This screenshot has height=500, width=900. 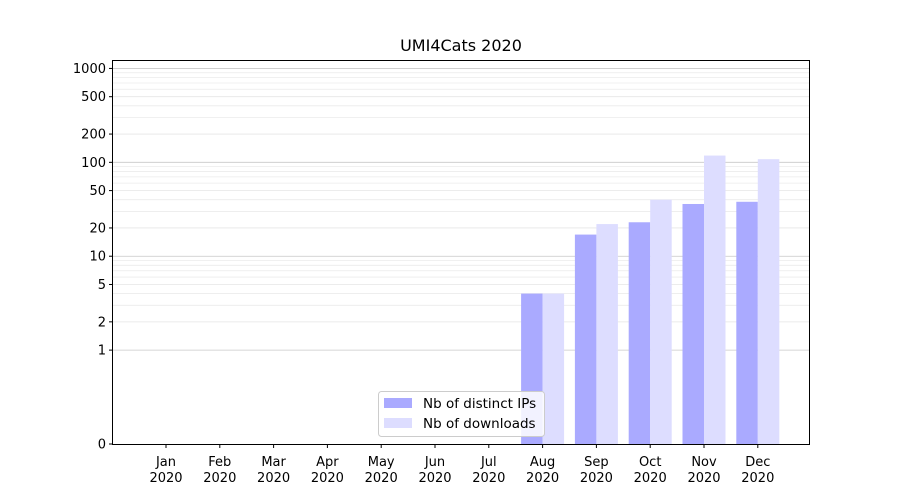 I want to click on bar-distinct-ips-oct, so click(x=639, y=333).